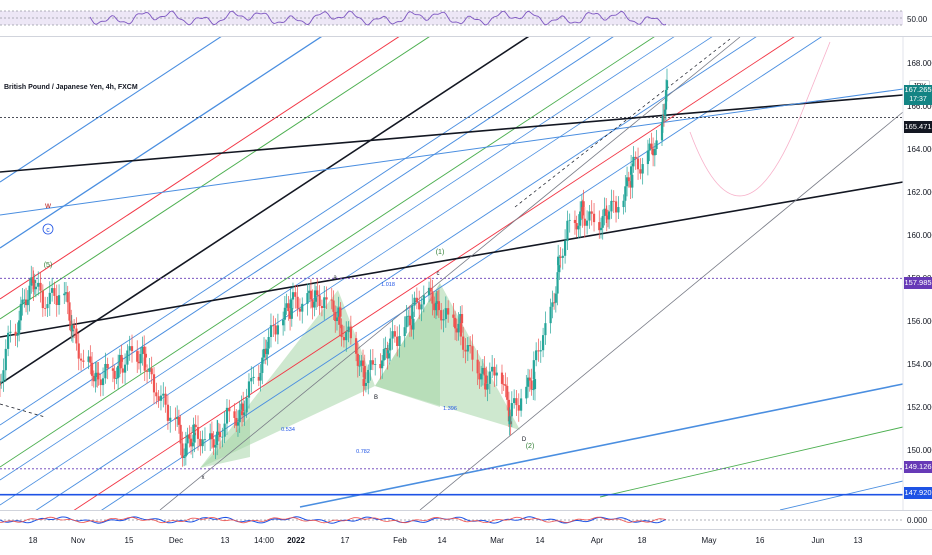 The image size is (932, 555). What do you see at coordinates (597, 540) in the screenshot?
I see `time-axis-label: Apr` at bounding box center [597, 540].